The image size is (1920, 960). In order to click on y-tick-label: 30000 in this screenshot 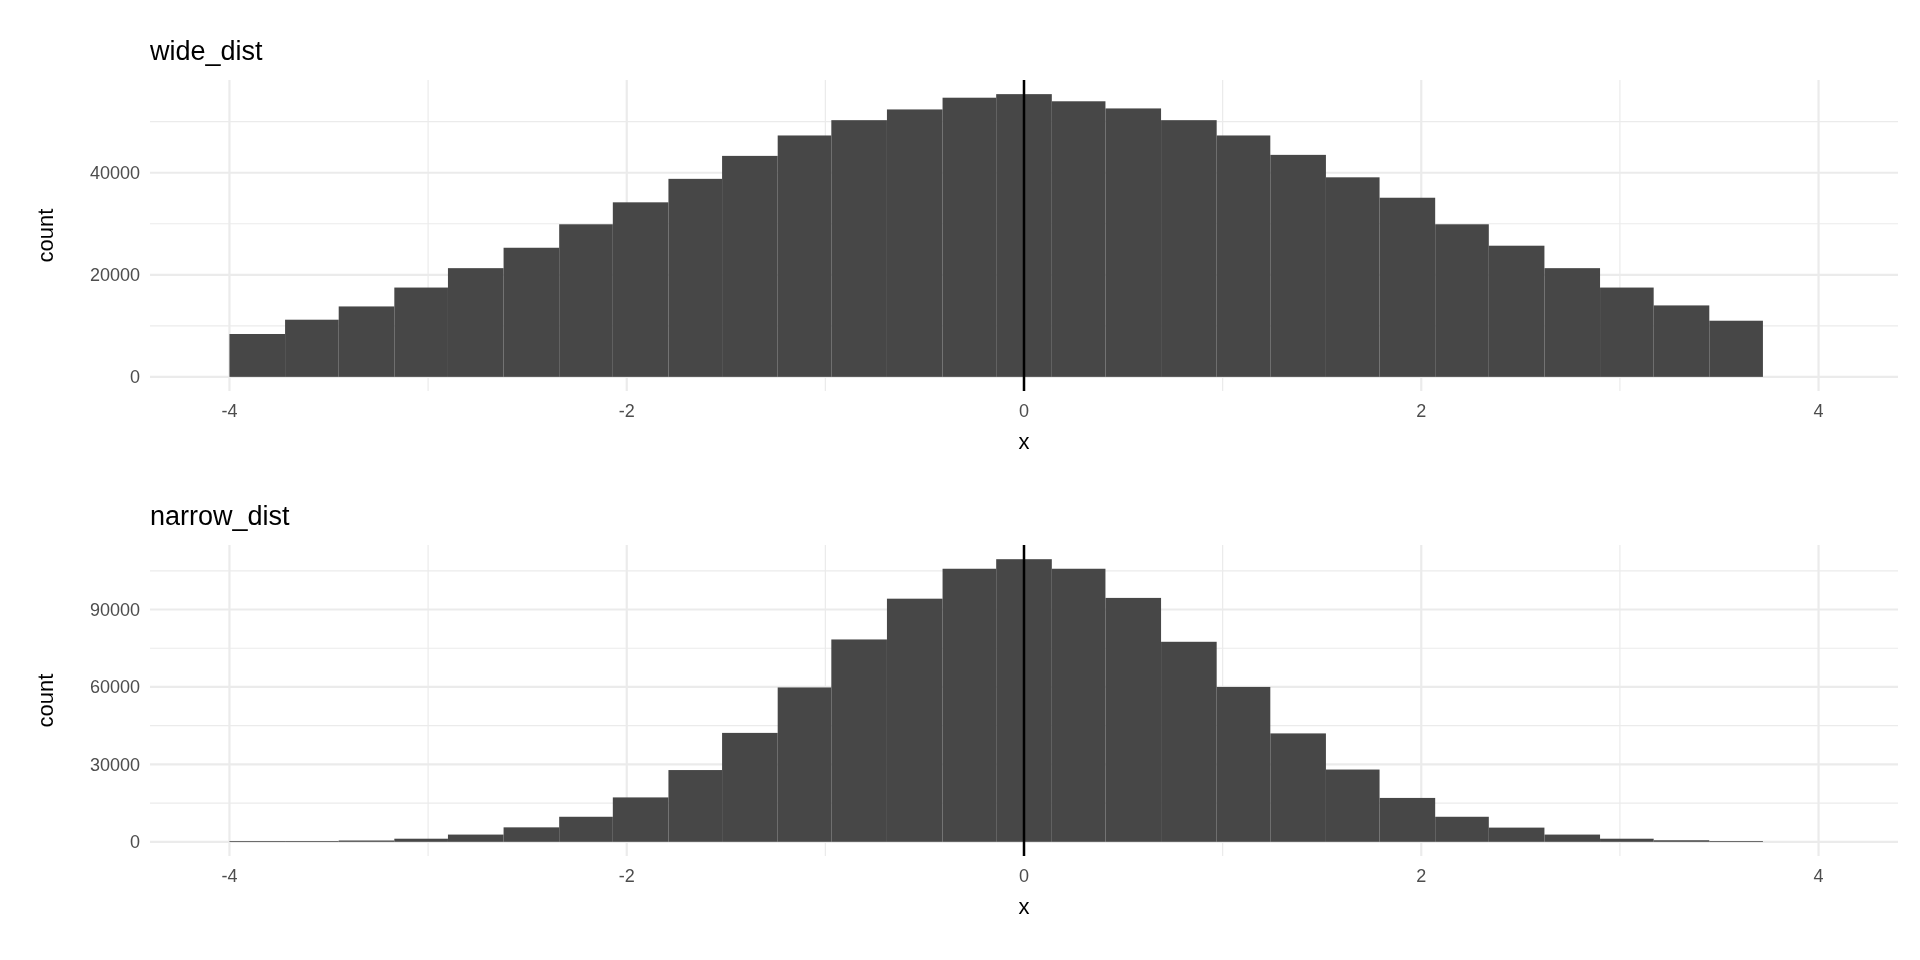, I will do `click(114, 764)`.